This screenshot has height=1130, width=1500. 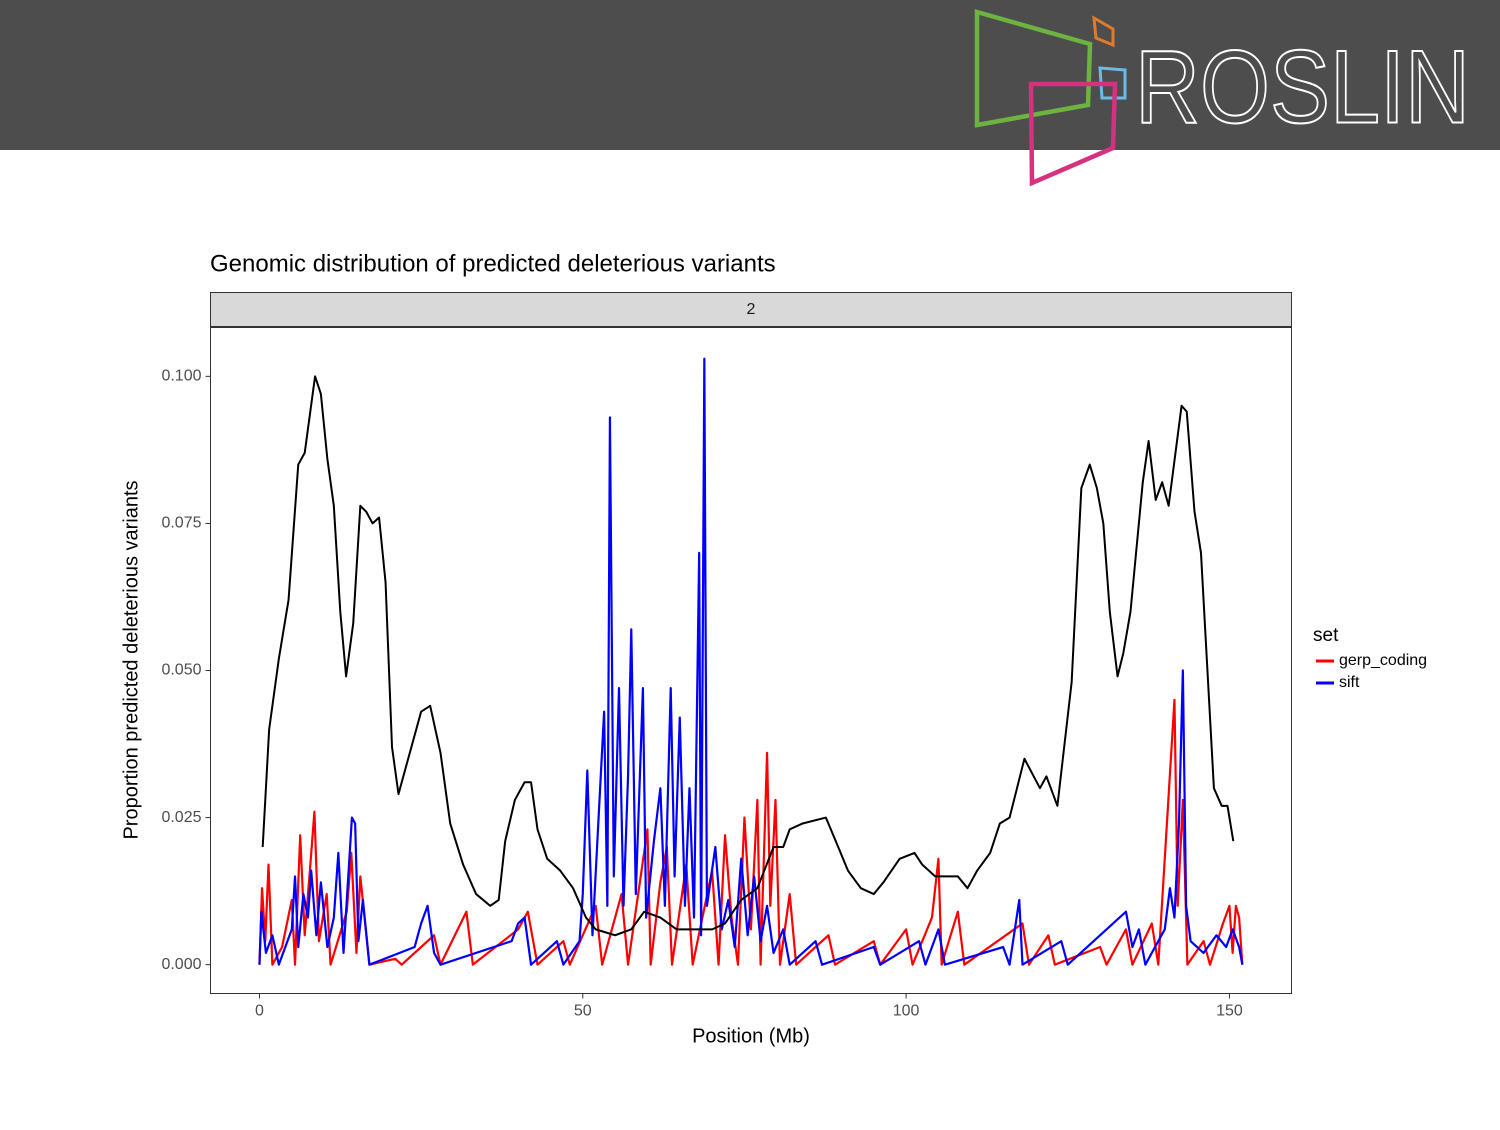 What do you see at coordinates (181, 376) in the screenshot?
I see `y-tick-label: 0.100` at bounding box center [181, 376].